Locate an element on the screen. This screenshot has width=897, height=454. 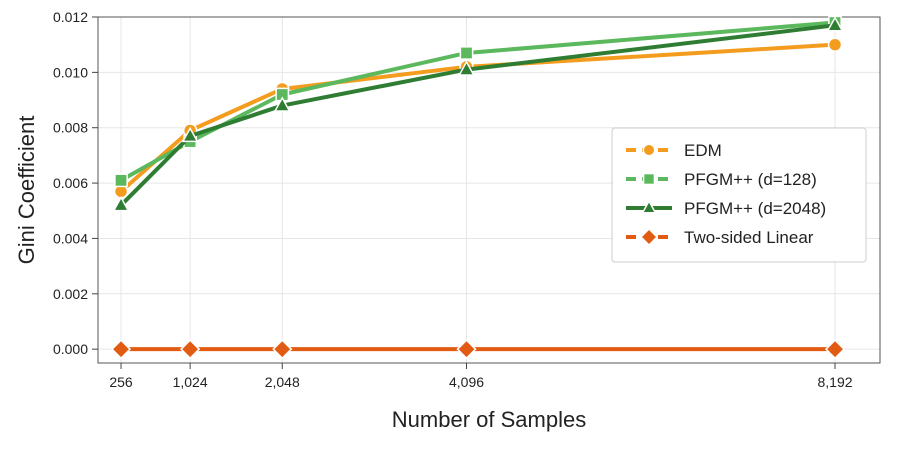
legend-label: PFGM++ (d=2048) is located at coordinates (755, 208).